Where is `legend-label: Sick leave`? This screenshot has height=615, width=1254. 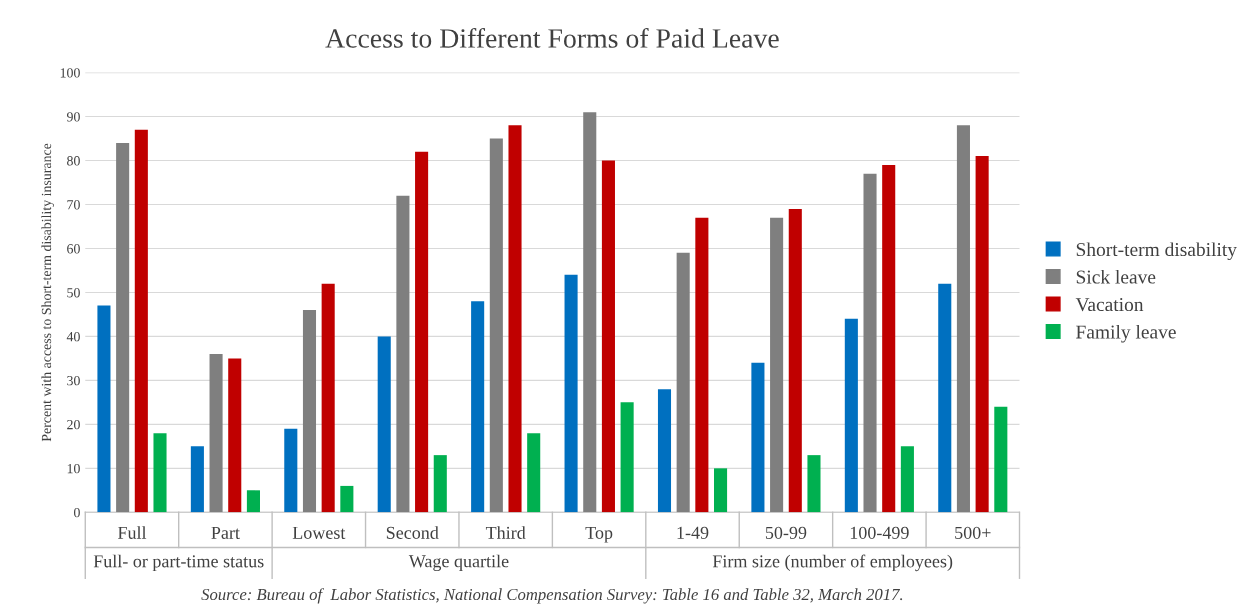 legend-label: Sick leave is located at coordinates (1116, 276).